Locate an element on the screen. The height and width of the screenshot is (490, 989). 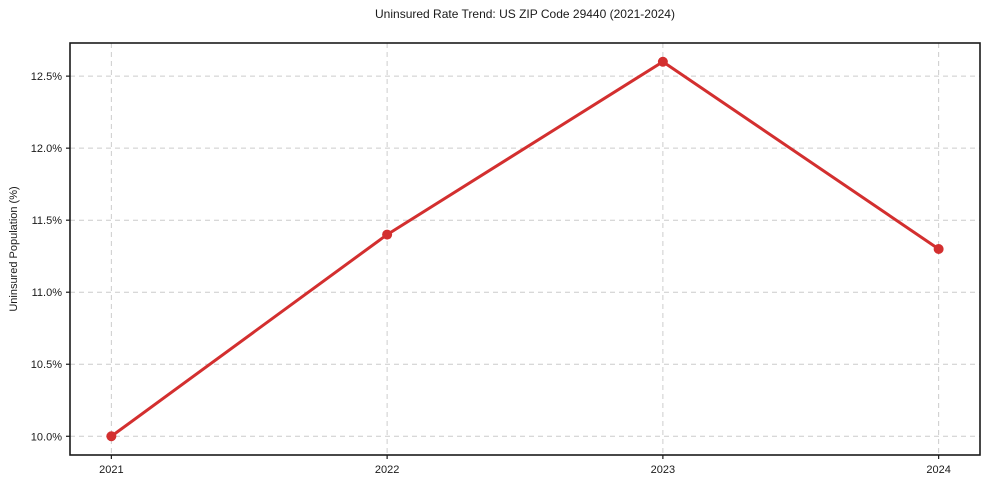
y-tick-label: 10.5% is located at coordinates (46, 365).